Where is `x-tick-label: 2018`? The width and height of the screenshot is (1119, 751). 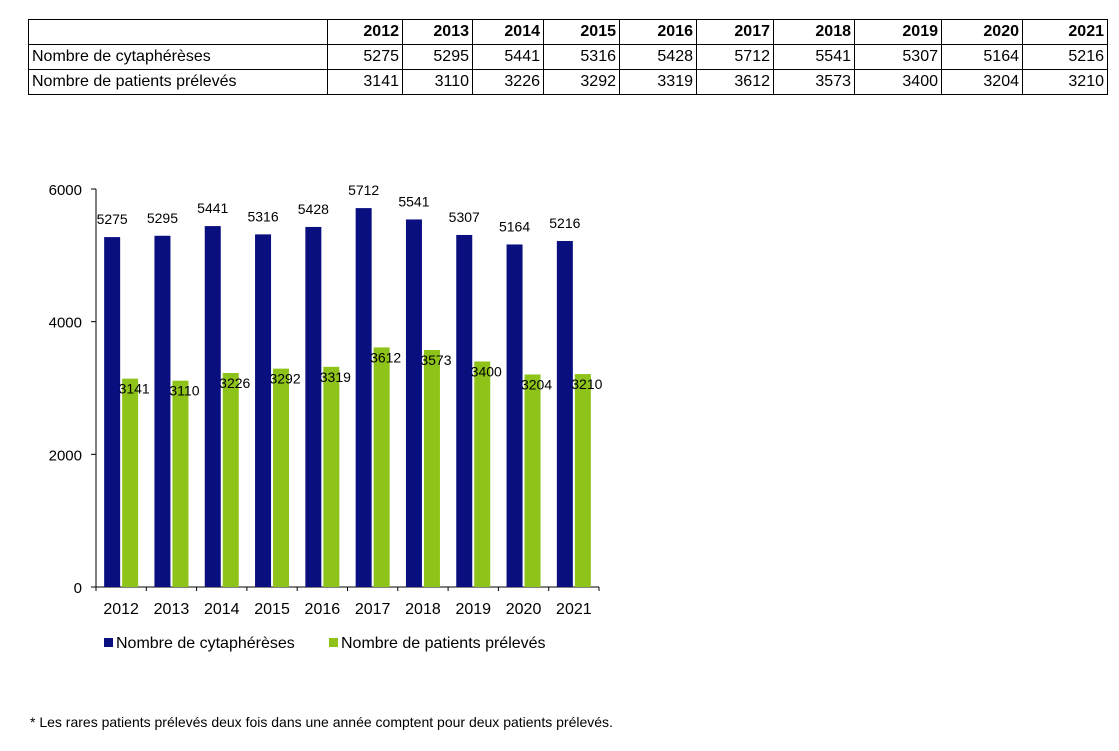
x-tick-label: 2018 is located at coordinates (423, 609).